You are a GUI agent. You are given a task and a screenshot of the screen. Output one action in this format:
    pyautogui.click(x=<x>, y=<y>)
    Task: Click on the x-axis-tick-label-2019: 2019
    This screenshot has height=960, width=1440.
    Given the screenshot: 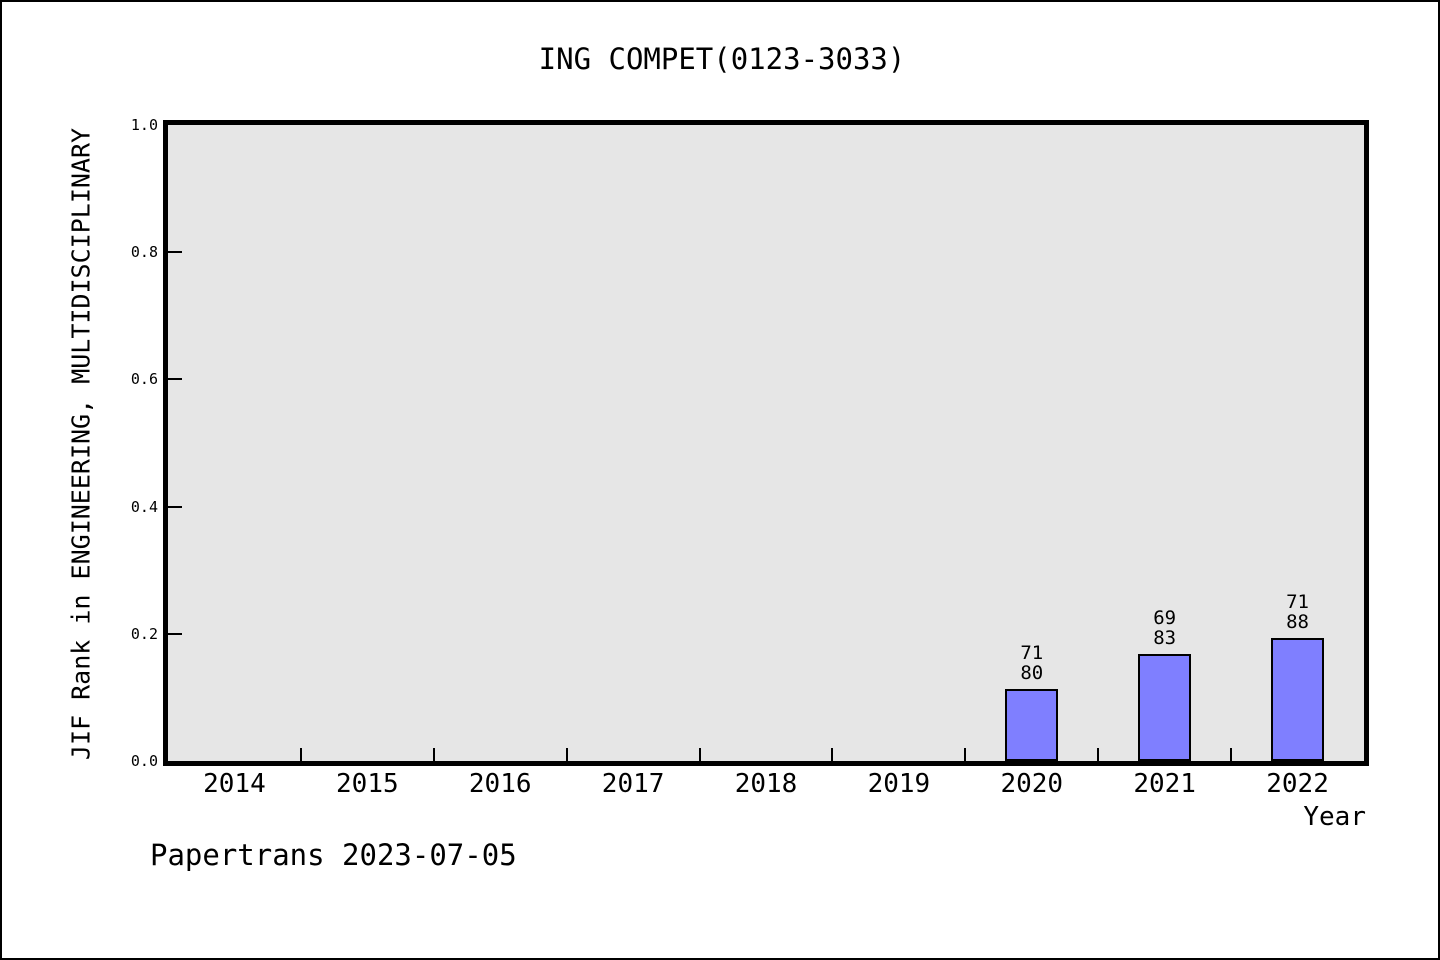 What is the action you would take?
    pyautogui.click(x=899, y=784)
    